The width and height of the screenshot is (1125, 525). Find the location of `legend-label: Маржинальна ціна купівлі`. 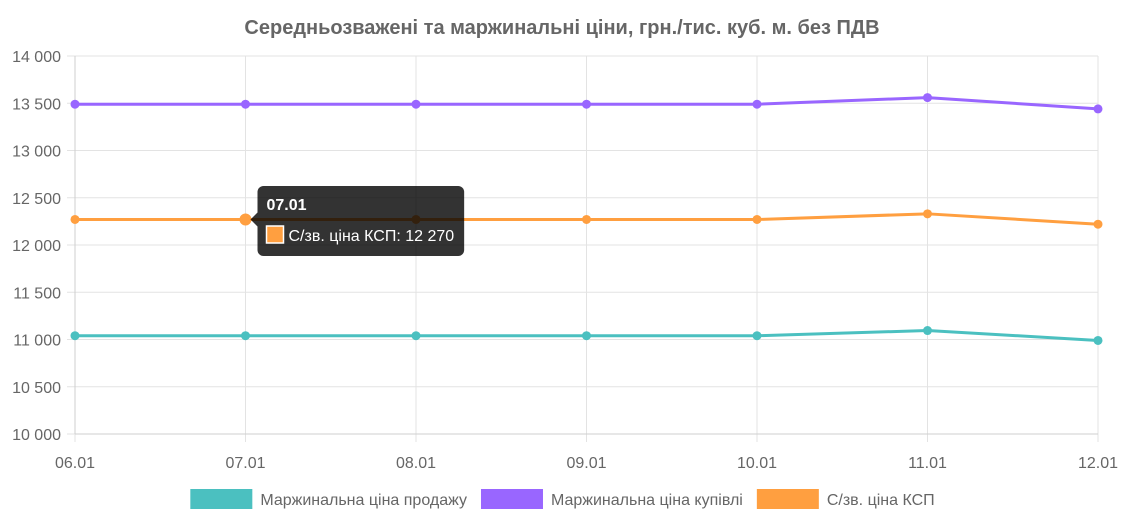

legend-label: Маржинальна ціна купівлі is located at coordinates (647, 500).